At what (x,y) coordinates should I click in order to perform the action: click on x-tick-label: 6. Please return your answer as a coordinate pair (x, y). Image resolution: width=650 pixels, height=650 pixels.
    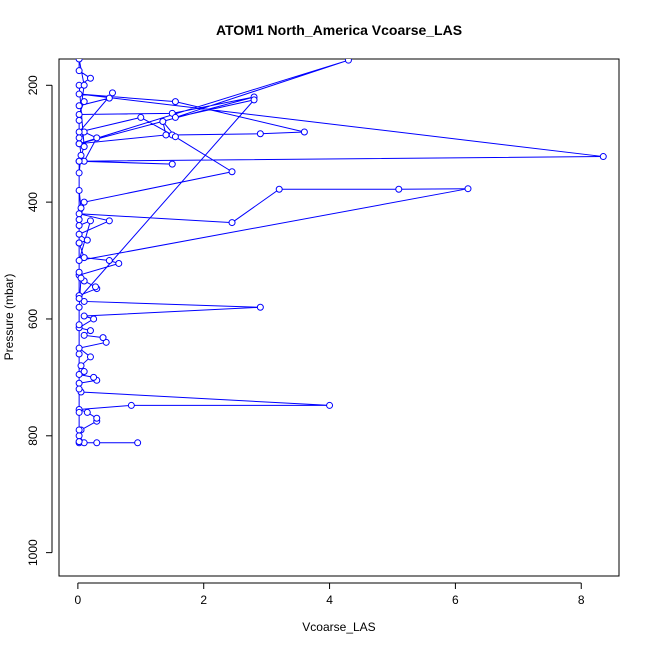
    Looking at the image, I should click on (455, 600).